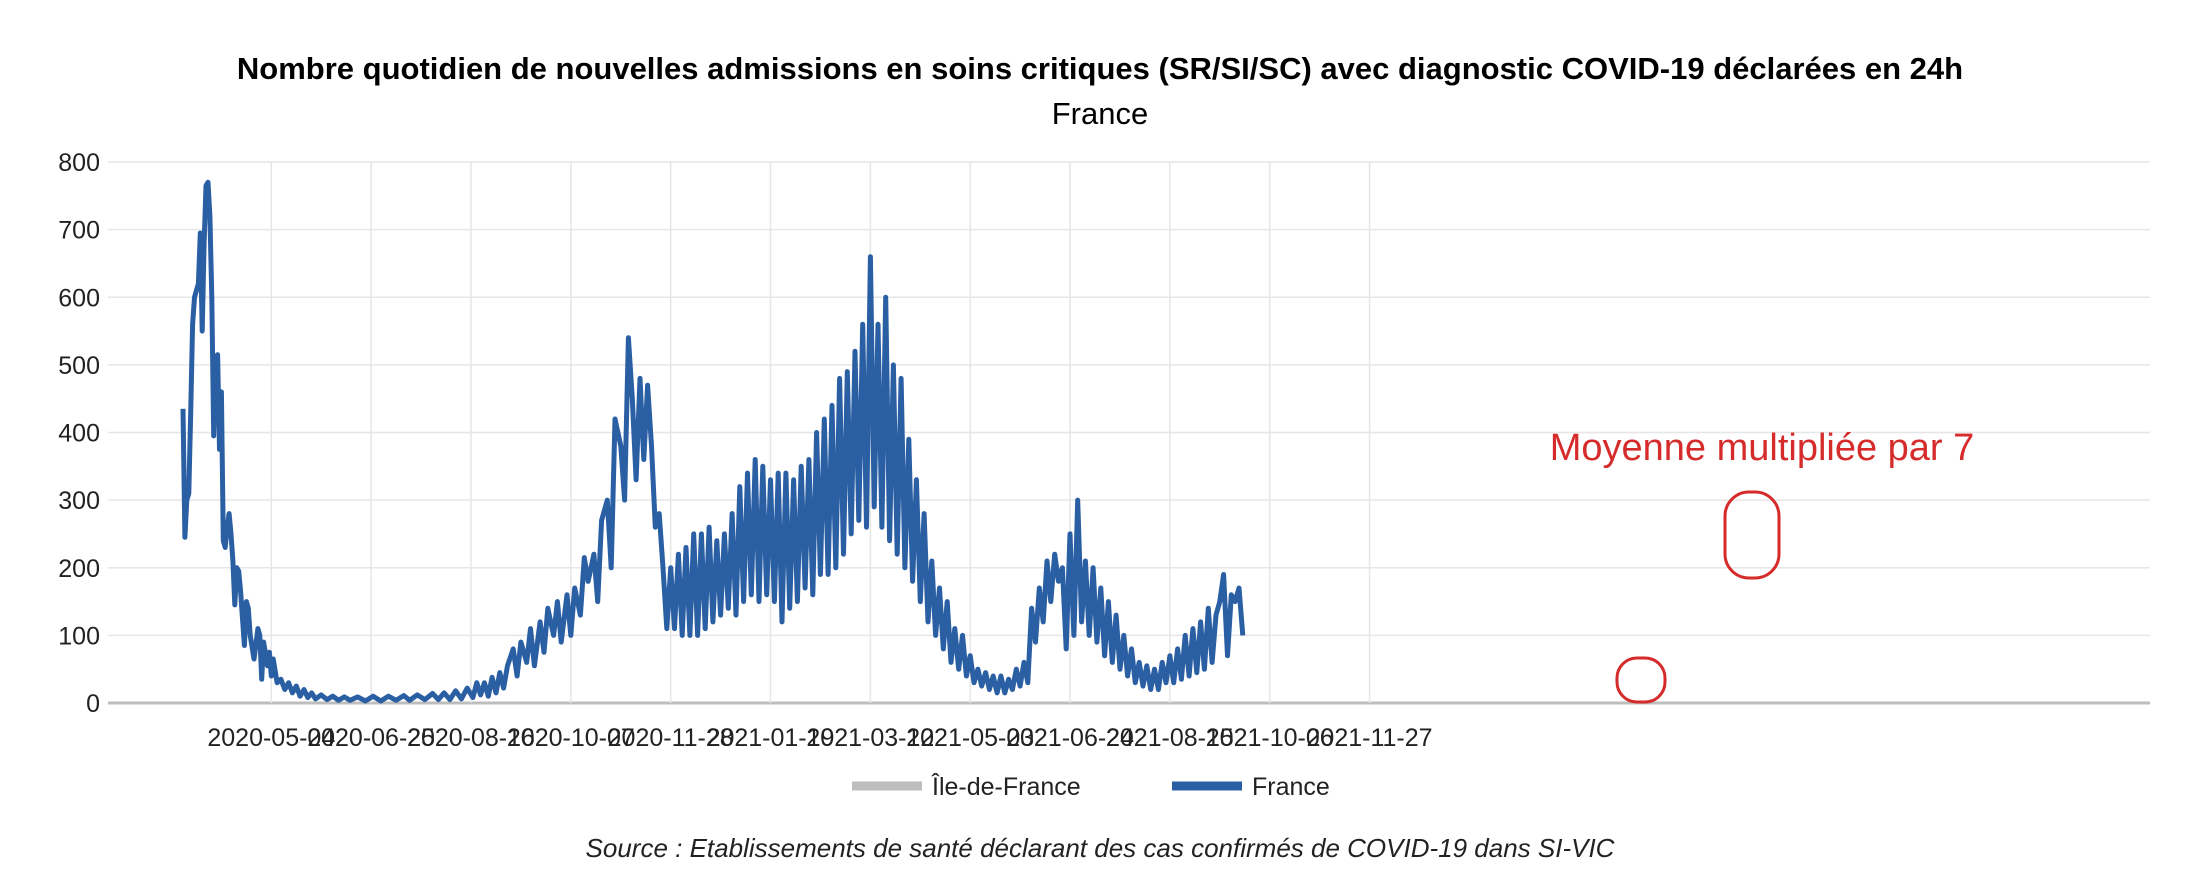 Image resolution: width=2200 pixels, height=872 pixels. Describe the element at coordinates (1170, 738) in the screenshot. I see `x-tick-label: 2021-08-15` at that location.